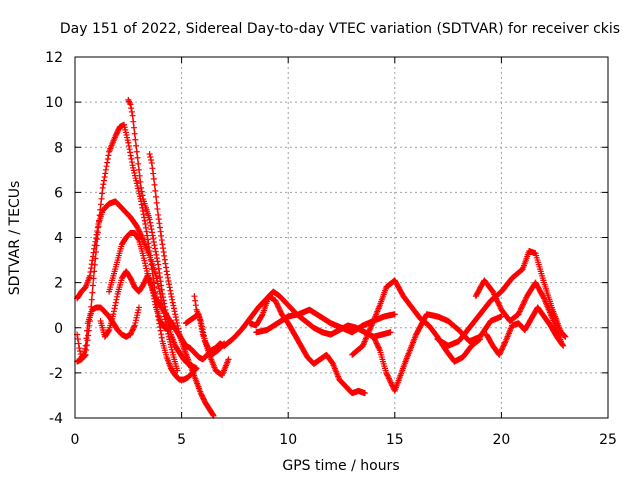 This screenshot has width=640, height=480. I want to click on series-arc11, so click(416, 321).